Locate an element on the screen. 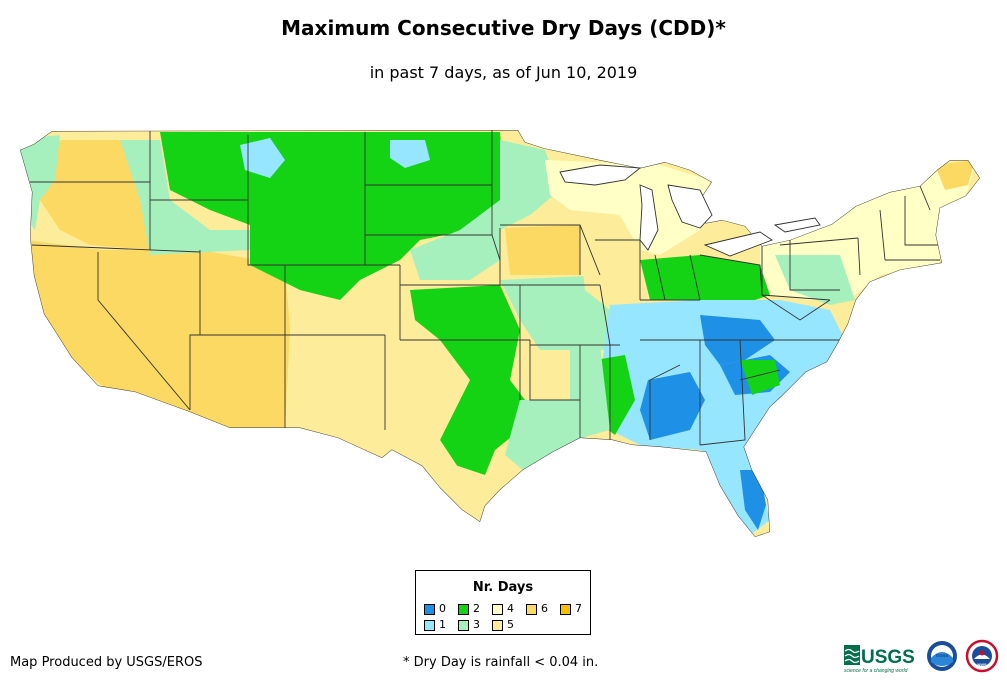 The height and width of the screenshot is (691, 1007). usgs-logo: USGS science for a changing world is located at coordinates (879, 659).